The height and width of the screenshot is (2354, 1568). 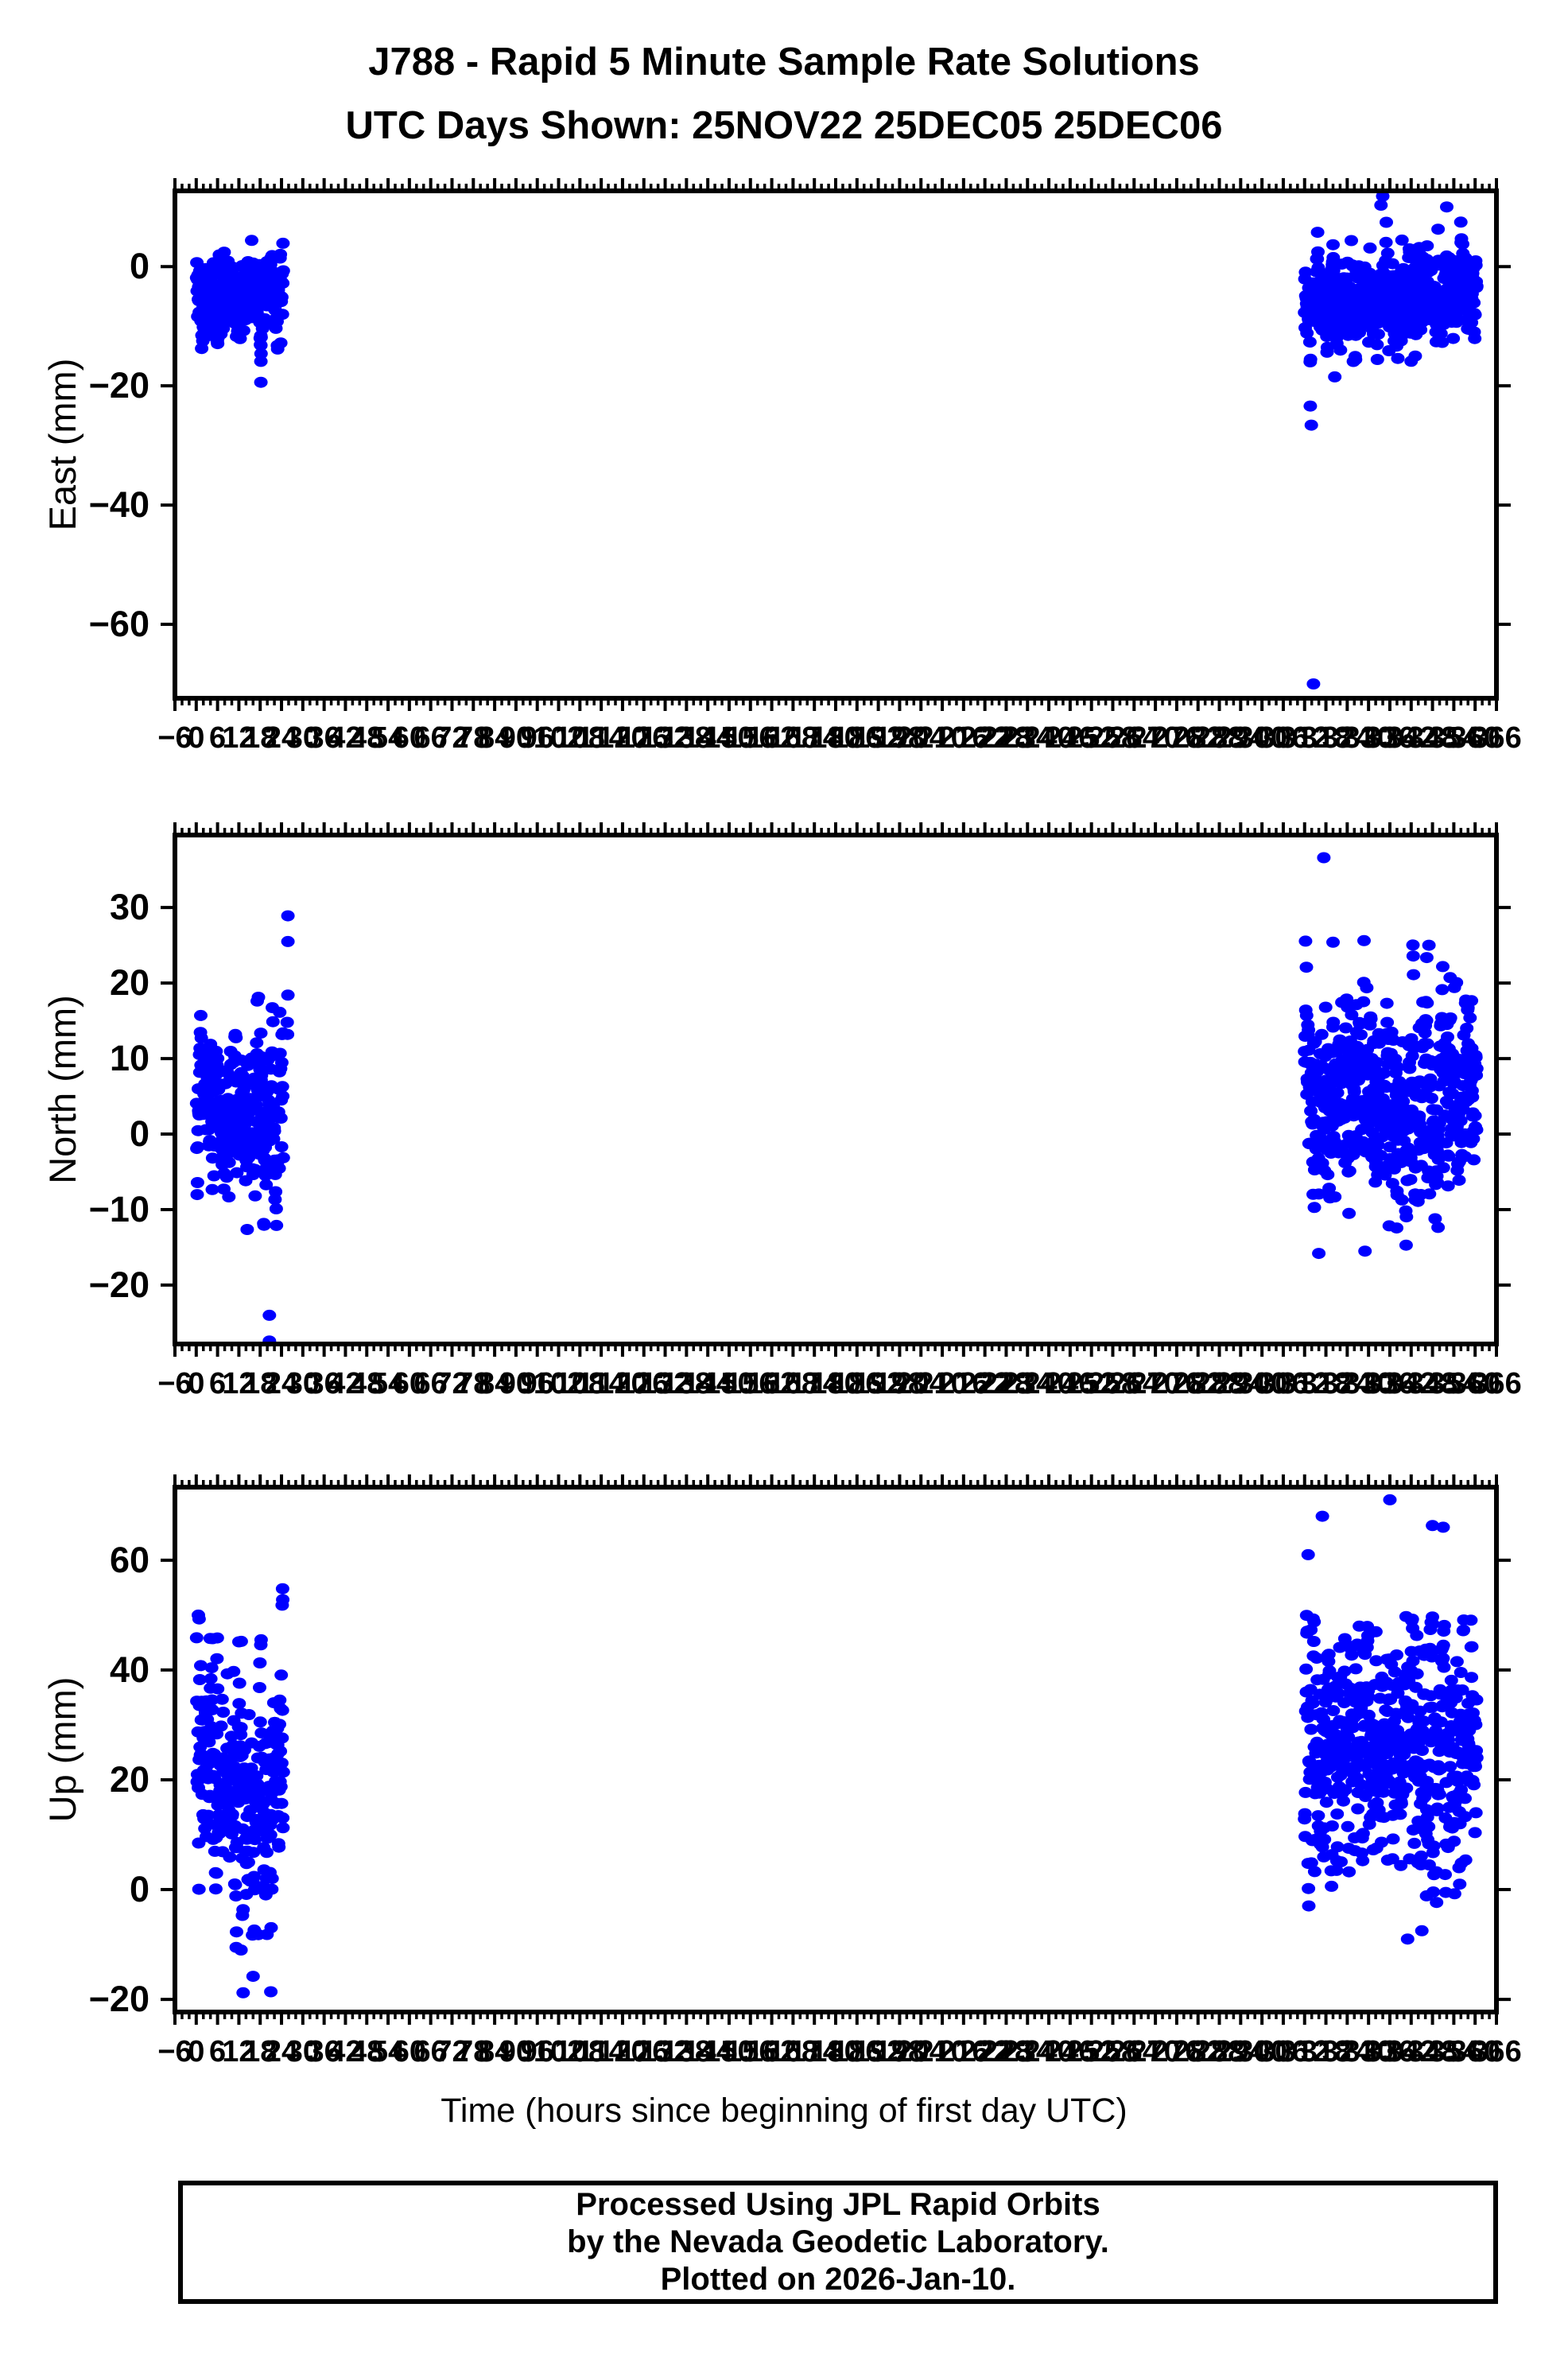 I want to click on x-tick-label: 276, so click(x=1176, y=2052).